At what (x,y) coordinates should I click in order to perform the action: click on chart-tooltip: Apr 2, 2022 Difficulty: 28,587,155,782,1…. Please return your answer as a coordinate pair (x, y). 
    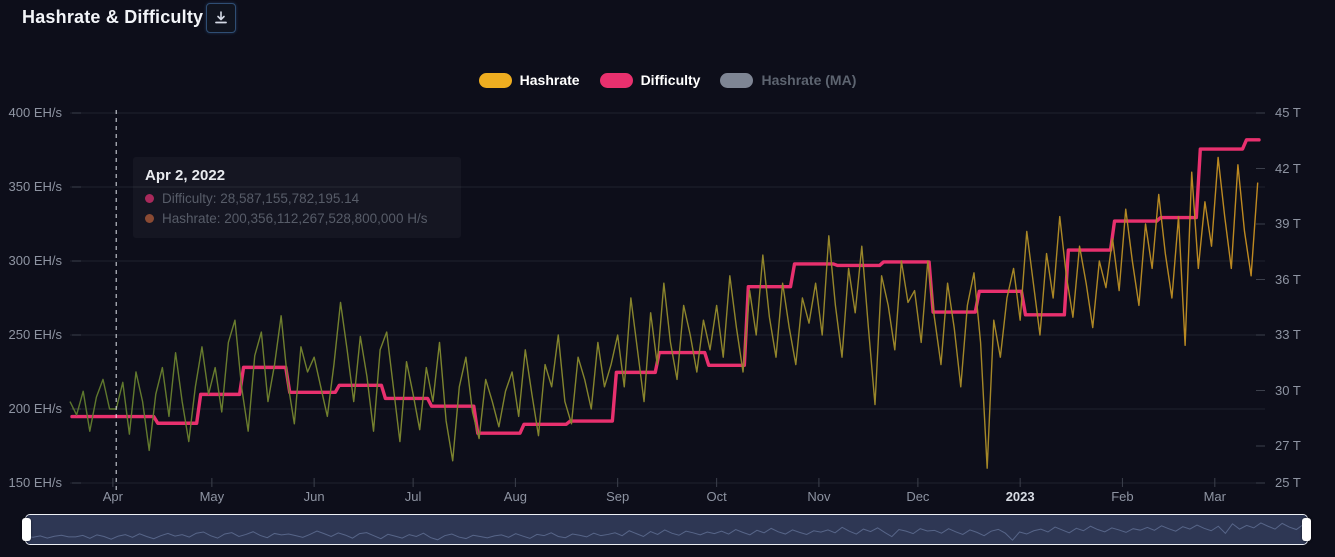
    Looking at the image, I should click on (297, 197).